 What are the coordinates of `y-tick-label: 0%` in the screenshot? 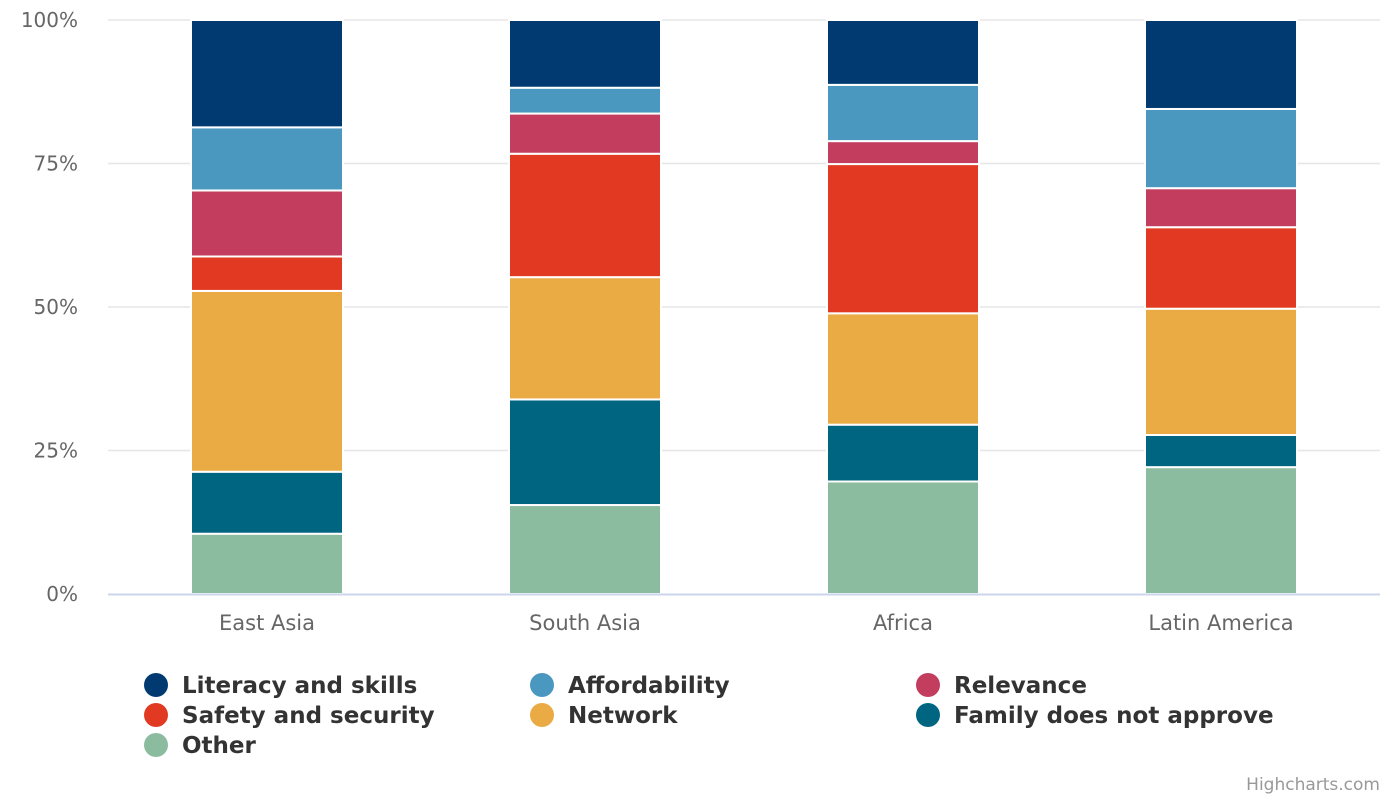 It's located at (62, 594).